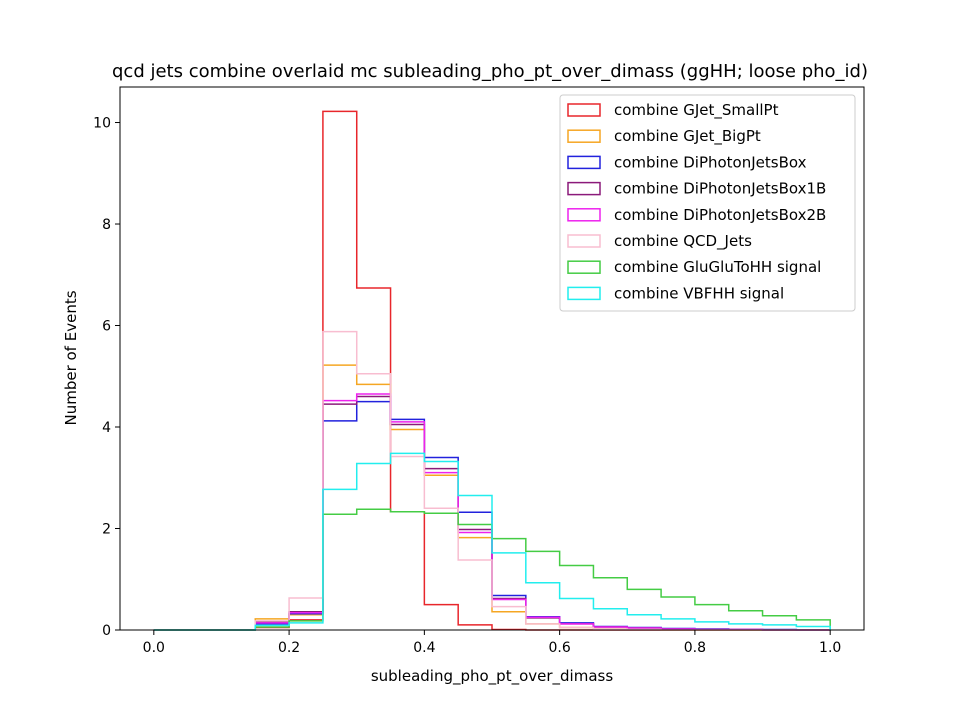 The width and height of the screenshot is (960, 720). I want to click on legend-label-4: combine DiPhotonJetsBox2B, so click(720, 215).